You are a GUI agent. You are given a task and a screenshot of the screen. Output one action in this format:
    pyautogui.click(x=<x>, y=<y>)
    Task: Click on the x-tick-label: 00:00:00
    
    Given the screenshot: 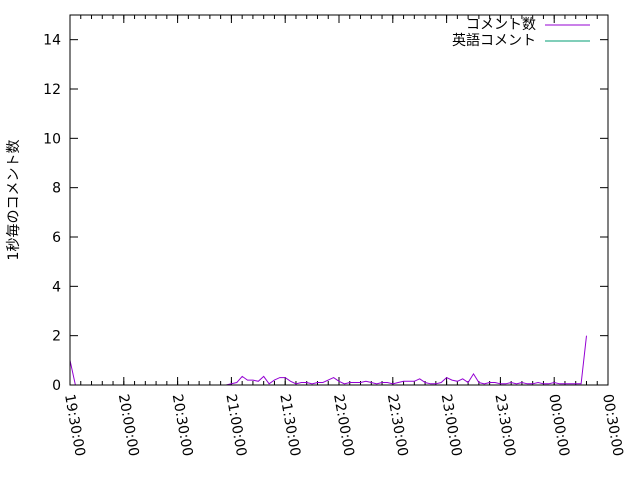 What is the action you would take?
    pyautogui.click(x=558, y=425)
    